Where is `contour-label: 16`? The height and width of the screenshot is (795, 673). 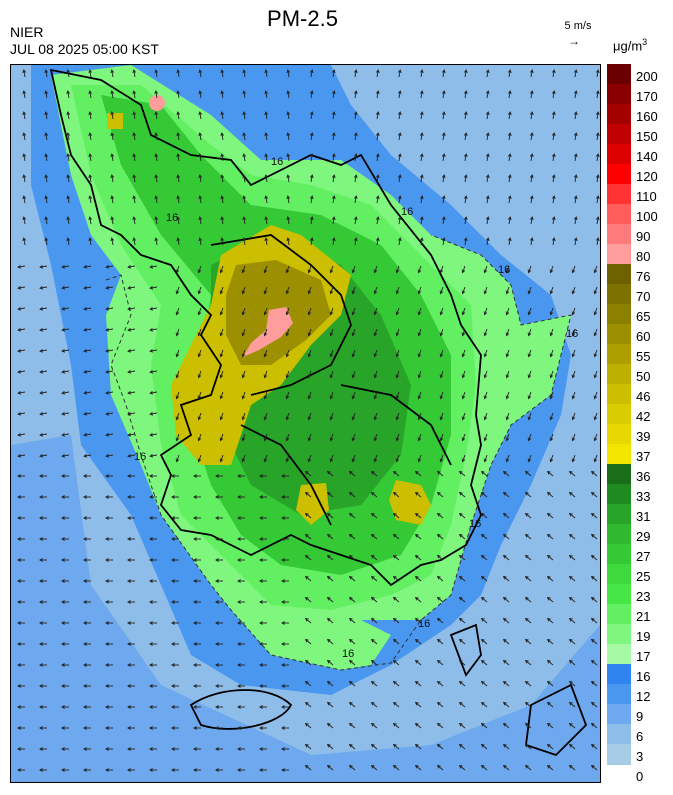 contour-label: 16 is located at coordinates (407, 212).